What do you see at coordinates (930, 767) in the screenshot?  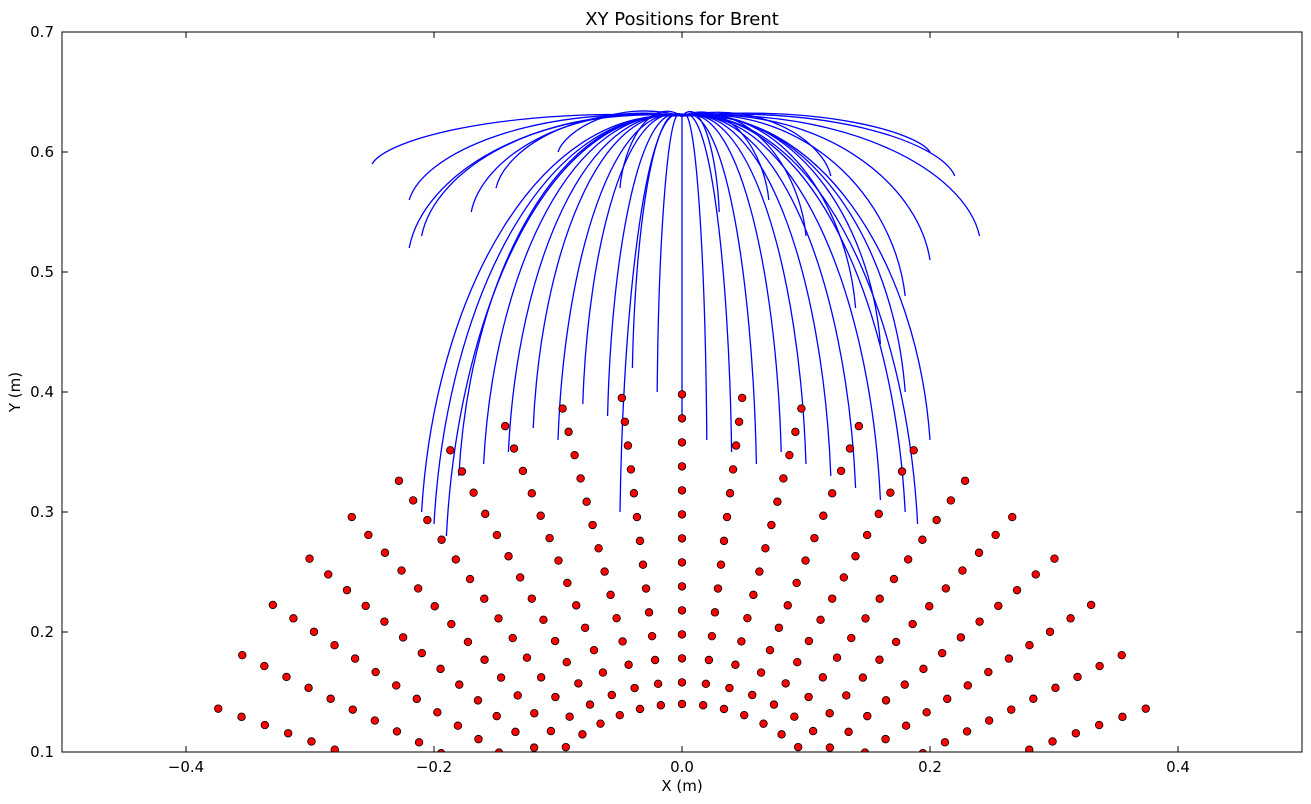 I see `x-tick-label: 0.2` at bounding box center [930, 767].